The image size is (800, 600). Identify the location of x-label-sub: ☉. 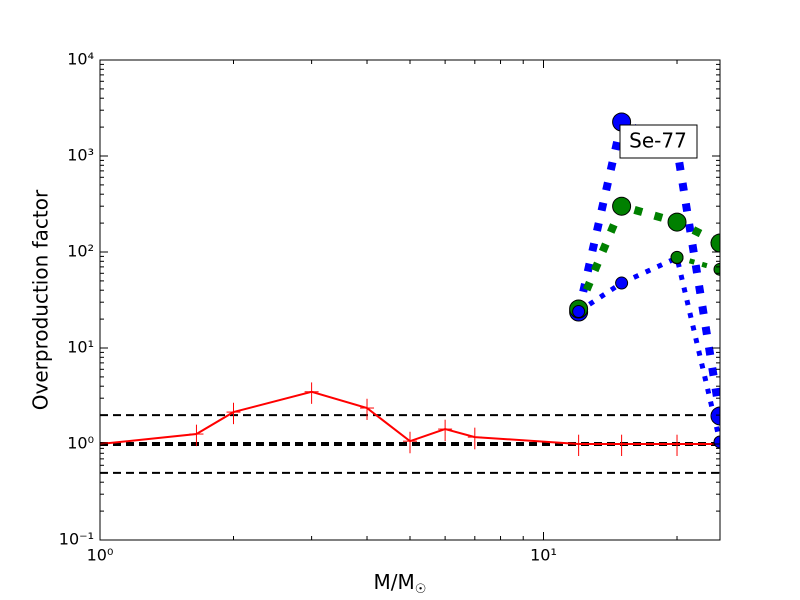
(421, 589).